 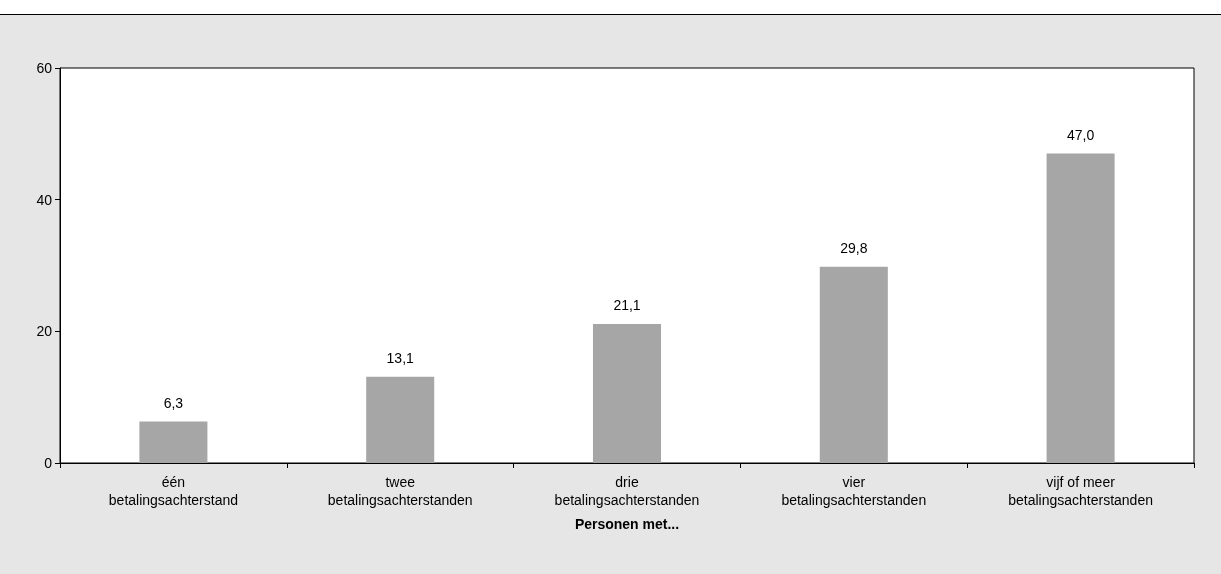 I want to click on data-label: 13,1, so click(x=400, y=357).